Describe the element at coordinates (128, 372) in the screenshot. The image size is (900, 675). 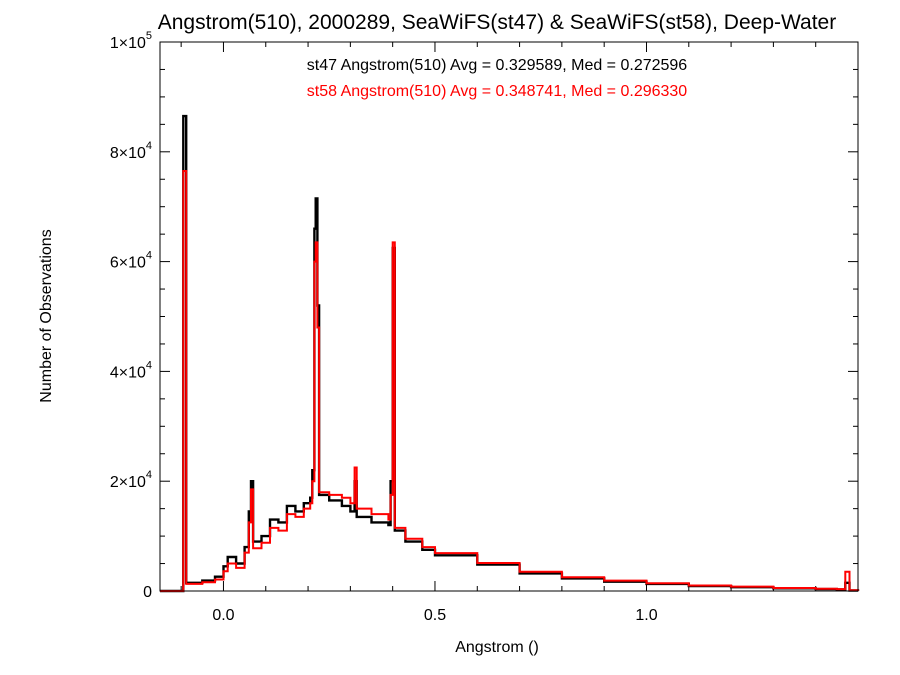
I see `y-tick-mantissa: 4×10` at that location.